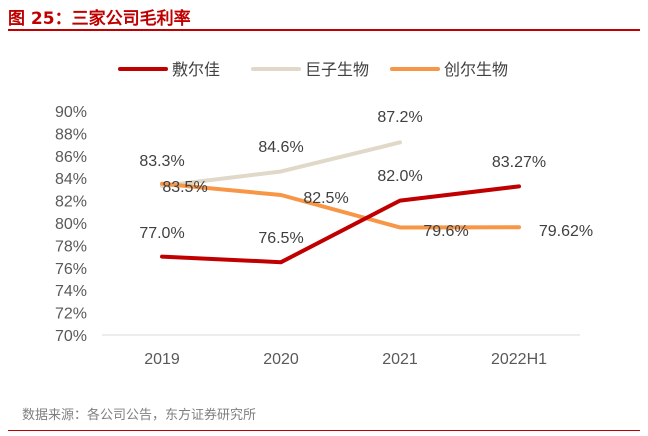 This screenshot has width=648, height=436. Describe the element at coordinates (196, 69) in the screenshot. I see `legend-label: 敷尔佳` at that location.